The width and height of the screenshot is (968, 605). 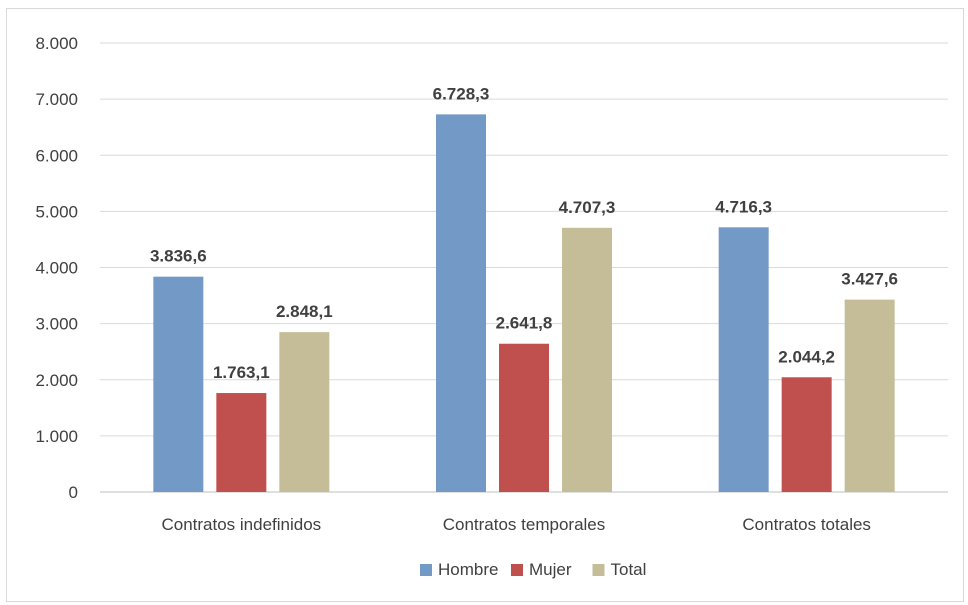 I want to click on data-label: 4.707,3, so click(x=587, y=207).